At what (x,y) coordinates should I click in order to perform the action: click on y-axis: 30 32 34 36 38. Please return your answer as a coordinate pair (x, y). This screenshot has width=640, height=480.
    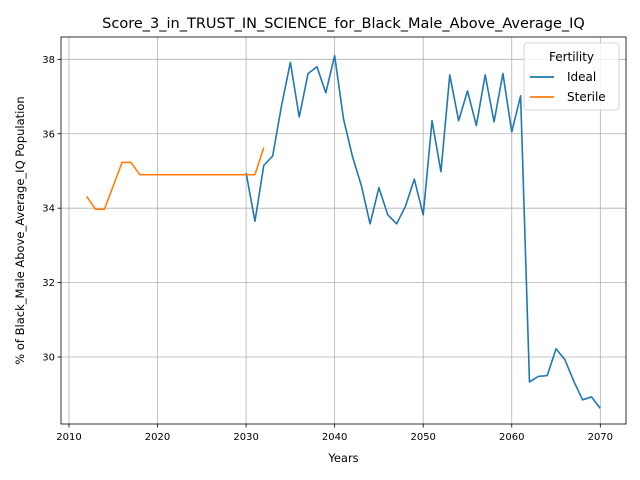
    Looking at the image, I should click on (51, 209).